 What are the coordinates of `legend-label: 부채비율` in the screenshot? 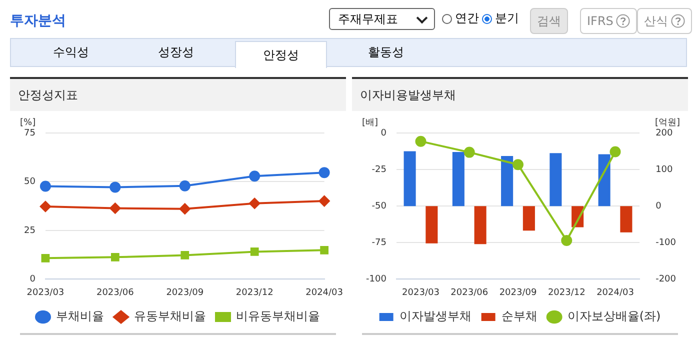 It's located at (80, 316).